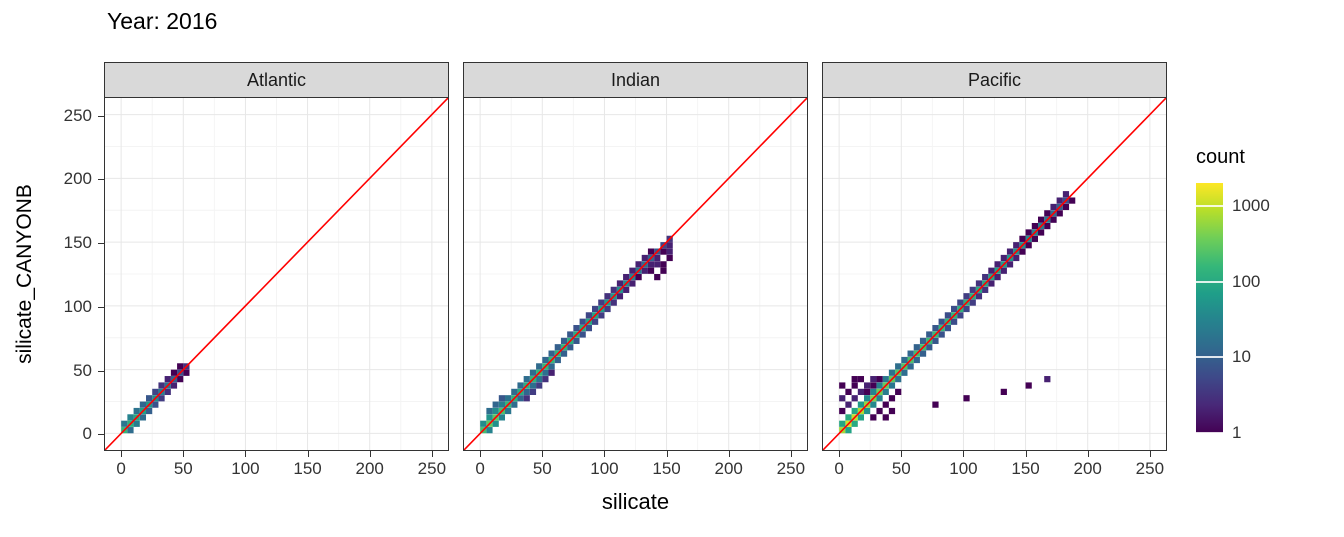  What do you see at coordinates (1251, 205) in the screenshot?
I see `legend-tick-label: 1000` at bounding box center [1251, 205].